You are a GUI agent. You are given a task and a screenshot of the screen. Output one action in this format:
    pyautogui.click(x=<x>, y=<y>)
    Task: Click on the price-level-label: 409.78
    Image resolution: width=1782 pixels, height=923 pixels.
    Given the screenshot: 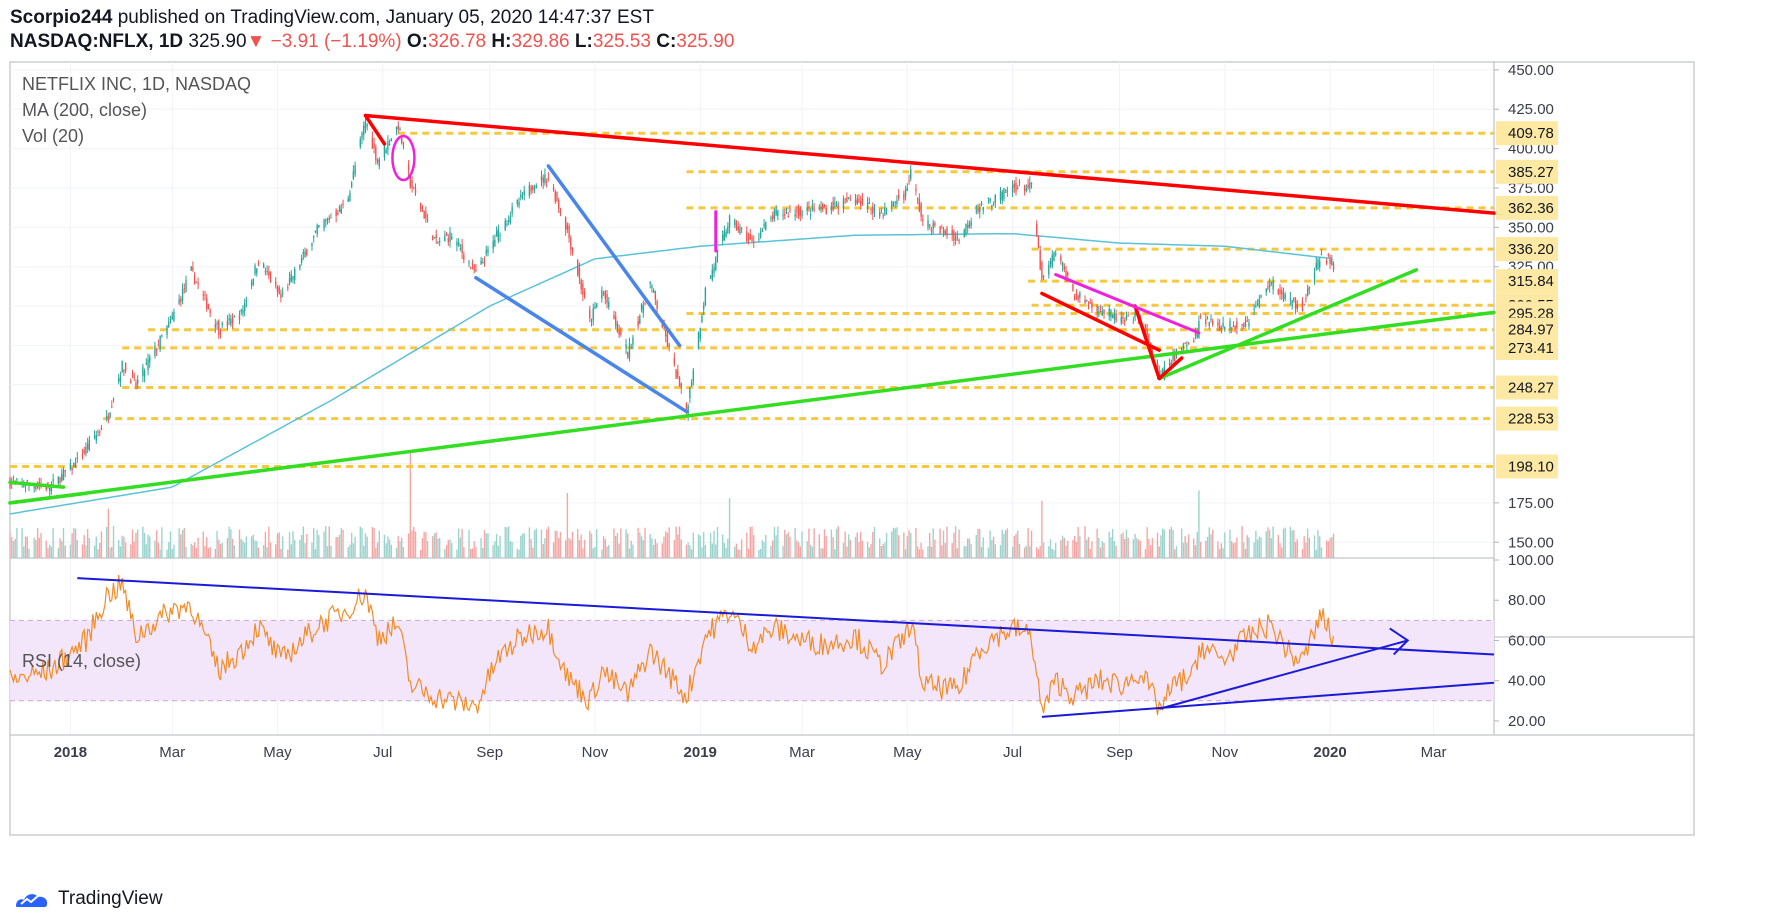 What is the action you would take?
    pyautogui.click(x=1531, y=133)
    